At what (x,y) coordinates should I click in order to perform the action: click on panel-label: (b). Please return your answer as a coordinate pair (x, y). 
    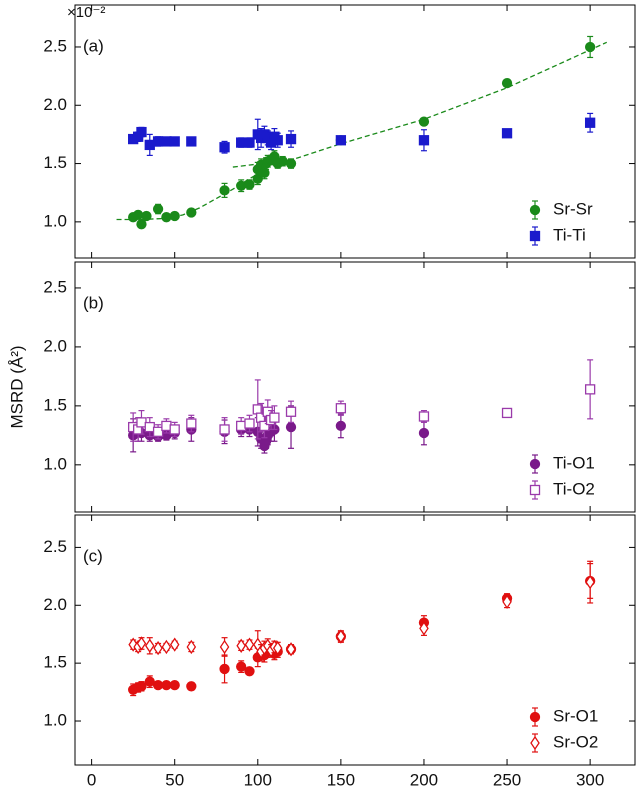
    Looking at the image, I should click on (93, 302).